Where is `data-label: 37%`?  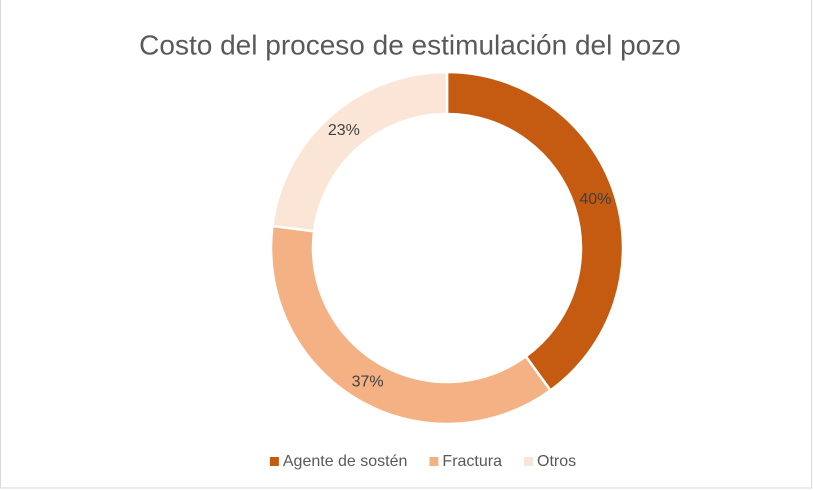 data-label: 37% is located at coordinates (368, 381).